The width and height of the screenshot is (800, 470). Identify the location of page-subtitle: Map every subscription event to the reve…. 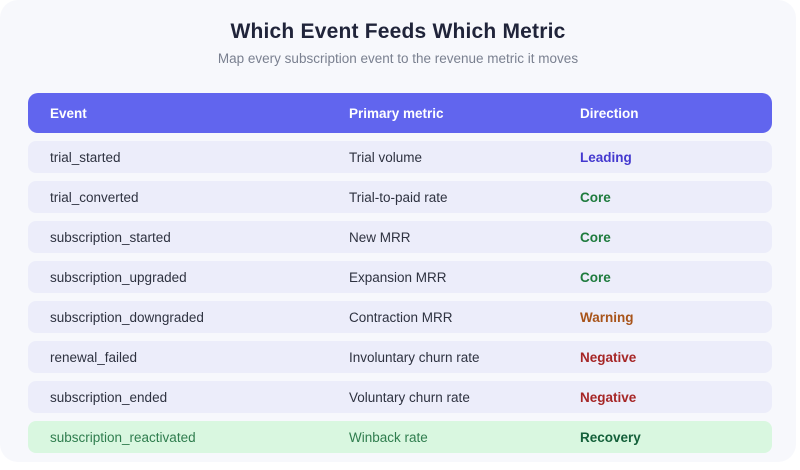
(398, 58).